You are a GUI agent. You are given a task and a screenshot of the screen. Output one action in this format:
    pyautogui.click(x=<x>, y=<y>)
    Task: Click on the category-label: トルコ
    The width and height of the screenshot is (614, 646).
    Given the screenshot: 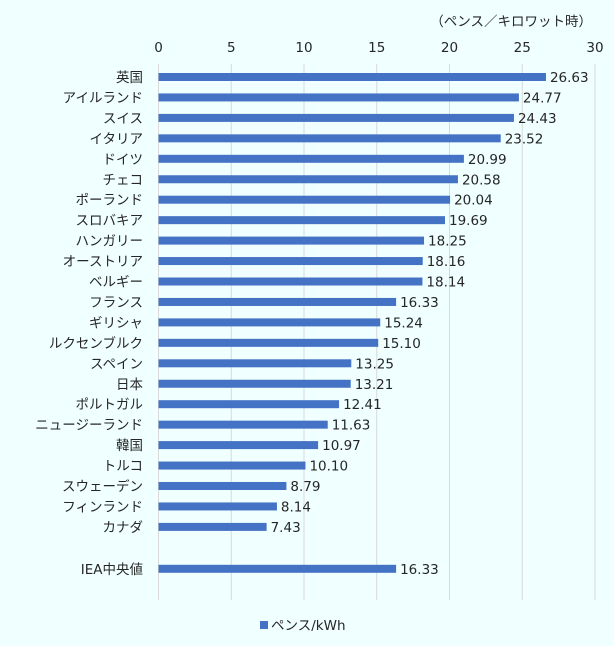 What is the action you would take?
    pyautogui.click(x=123, y=467)
    